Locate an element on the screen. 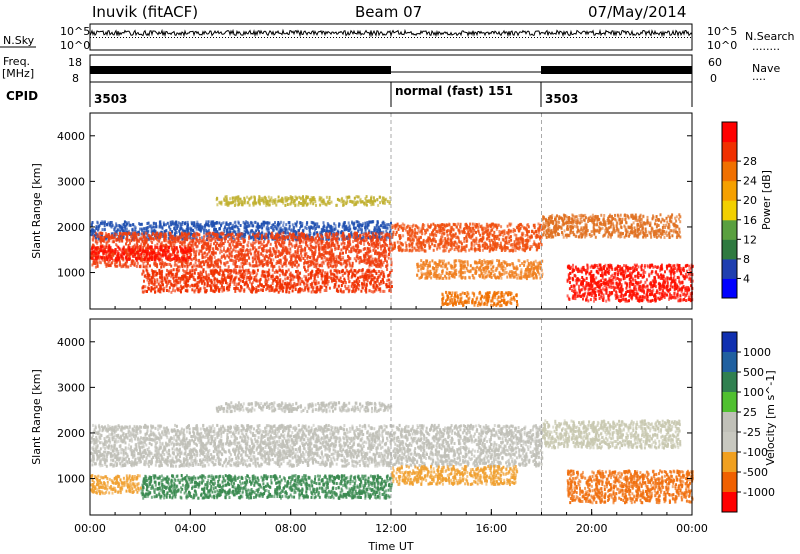 The height and width of the screenshot is (554, 800). freq-tick-high: 18 is located at coordinates (75, 62).